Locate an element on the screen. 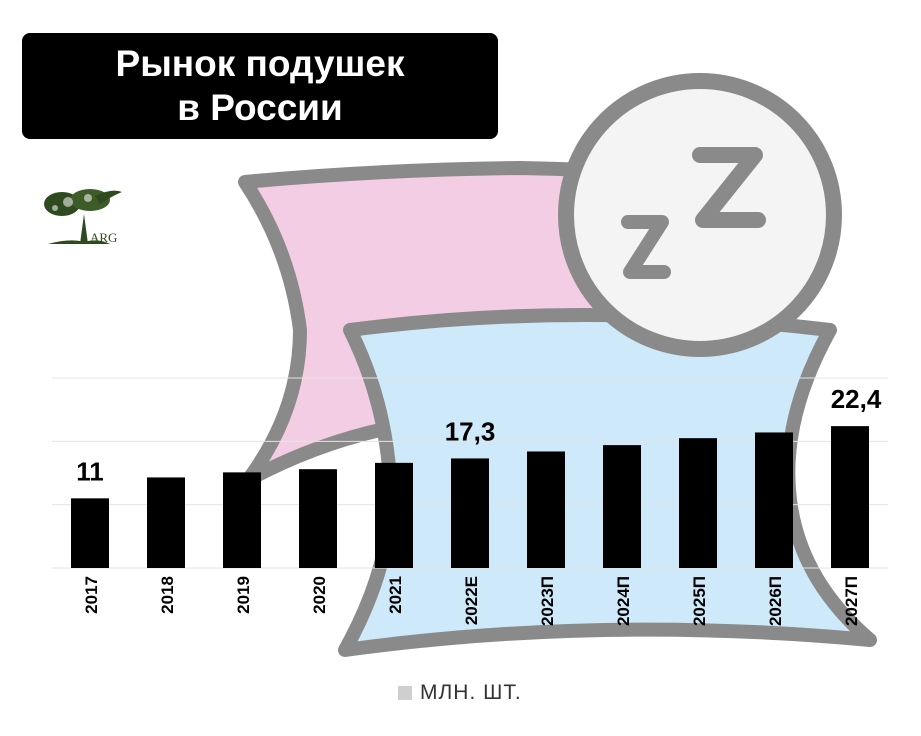  bar-2025П is located at coordinates (698, 503).